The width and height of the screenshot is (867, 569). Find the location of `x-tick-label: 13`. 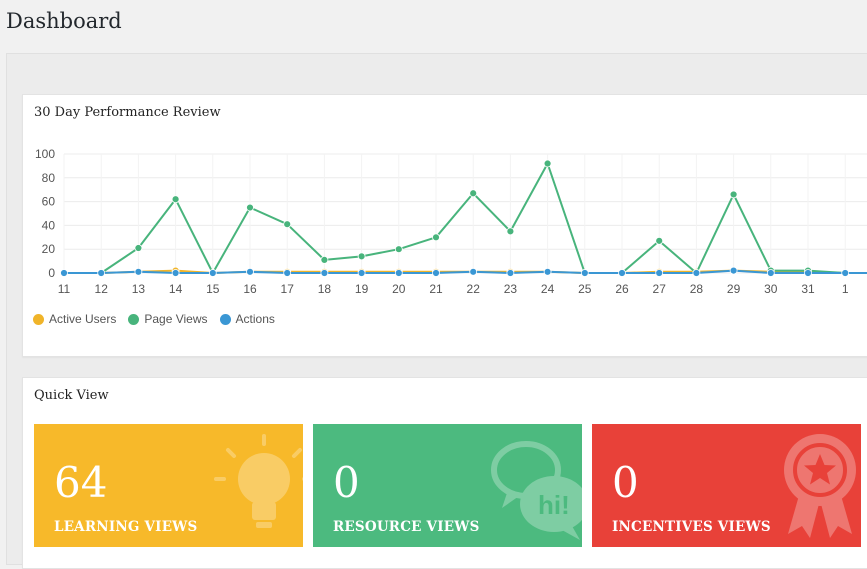

x-tick-label: 13 is located at coordinates (139, 289).